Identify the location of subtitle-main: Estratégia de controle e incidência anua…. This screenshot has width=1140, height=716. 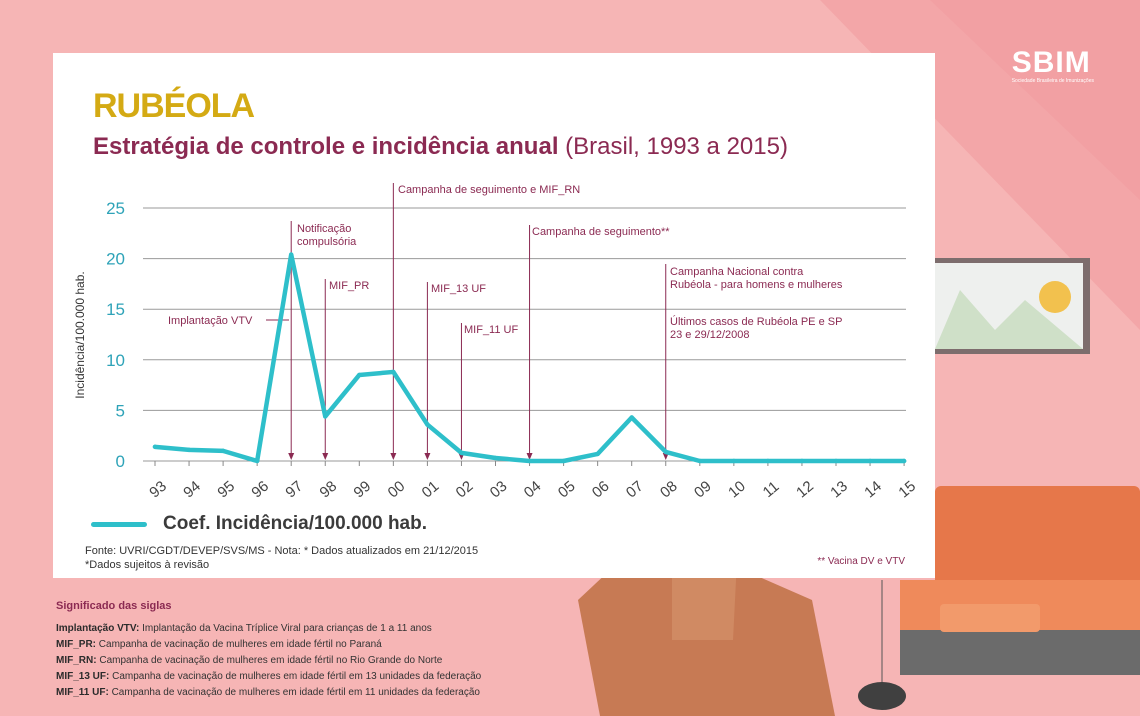
(326, 146).